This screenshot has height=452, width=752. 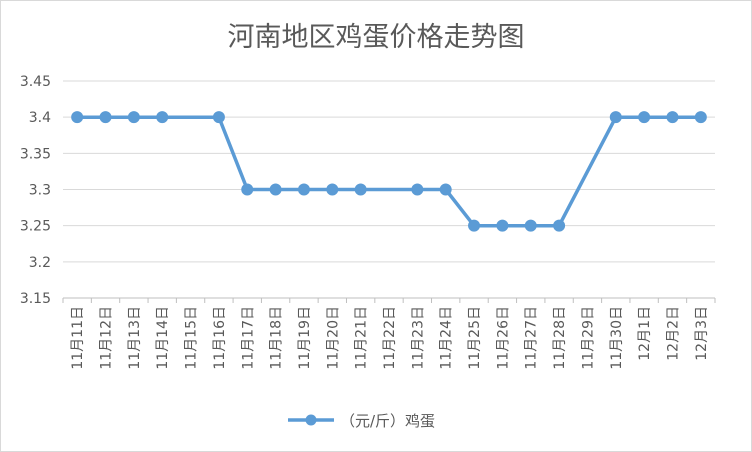 I want to click on y-tick-label: 3.35, so click(x=35, y=154).